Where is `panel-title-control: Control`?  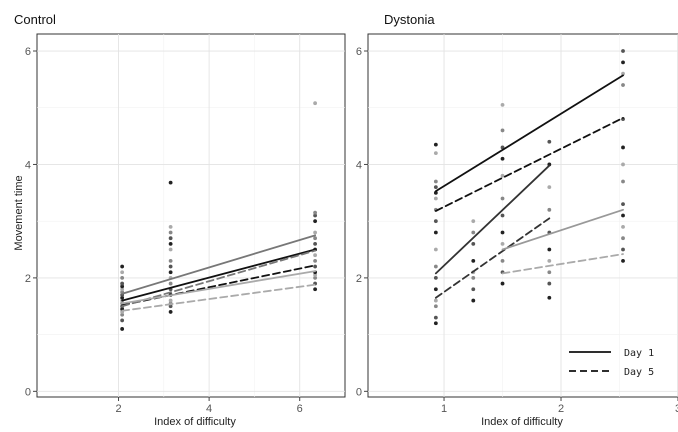
panel-title-control: Control is located at coordinates (35, 19).